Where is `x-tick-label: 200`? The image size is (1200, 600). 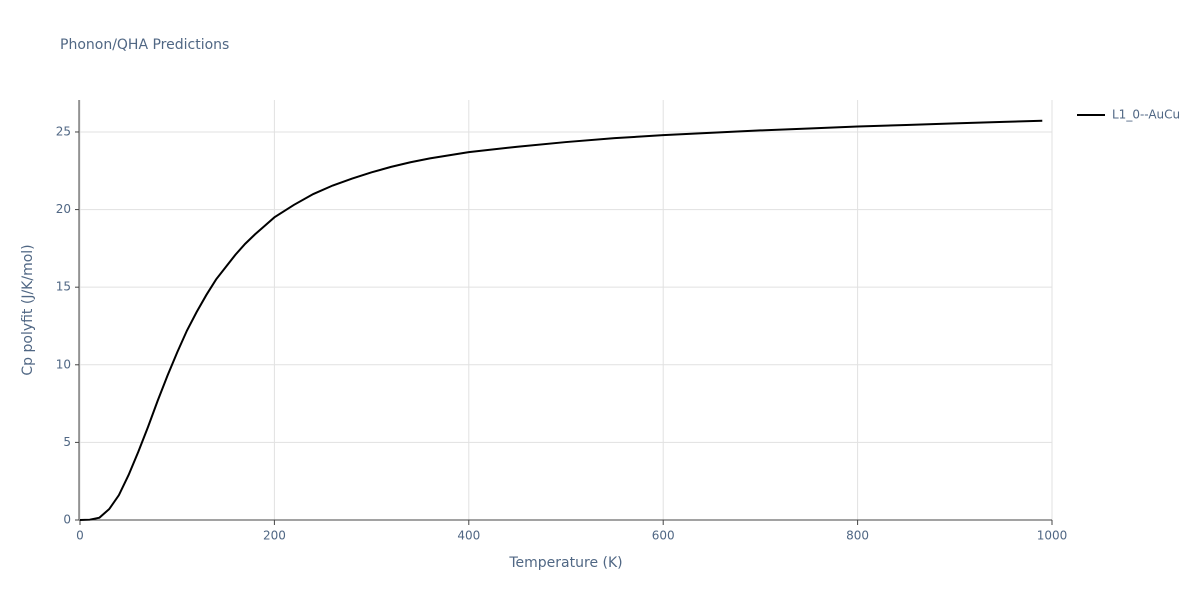
x-tick-label: 200 is located at coordinates (274, 536).